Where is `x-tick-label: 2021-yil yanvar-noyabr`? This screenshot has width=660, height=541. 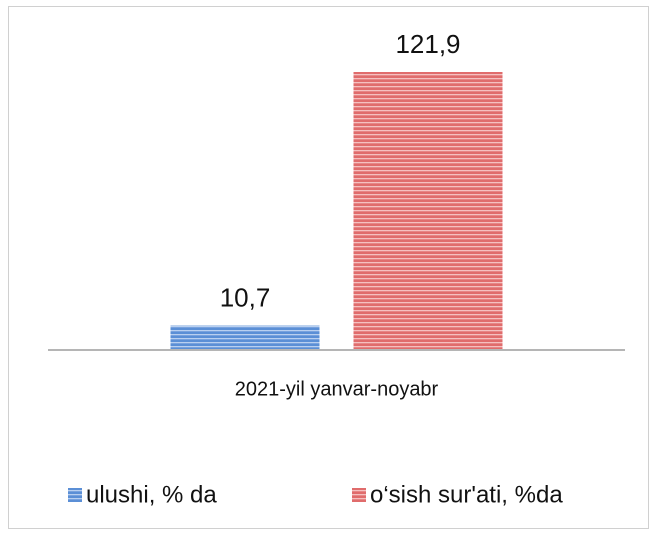 x-tick-label: 2021-yil yanvar-noyabr is located at coordinates (337, 389).